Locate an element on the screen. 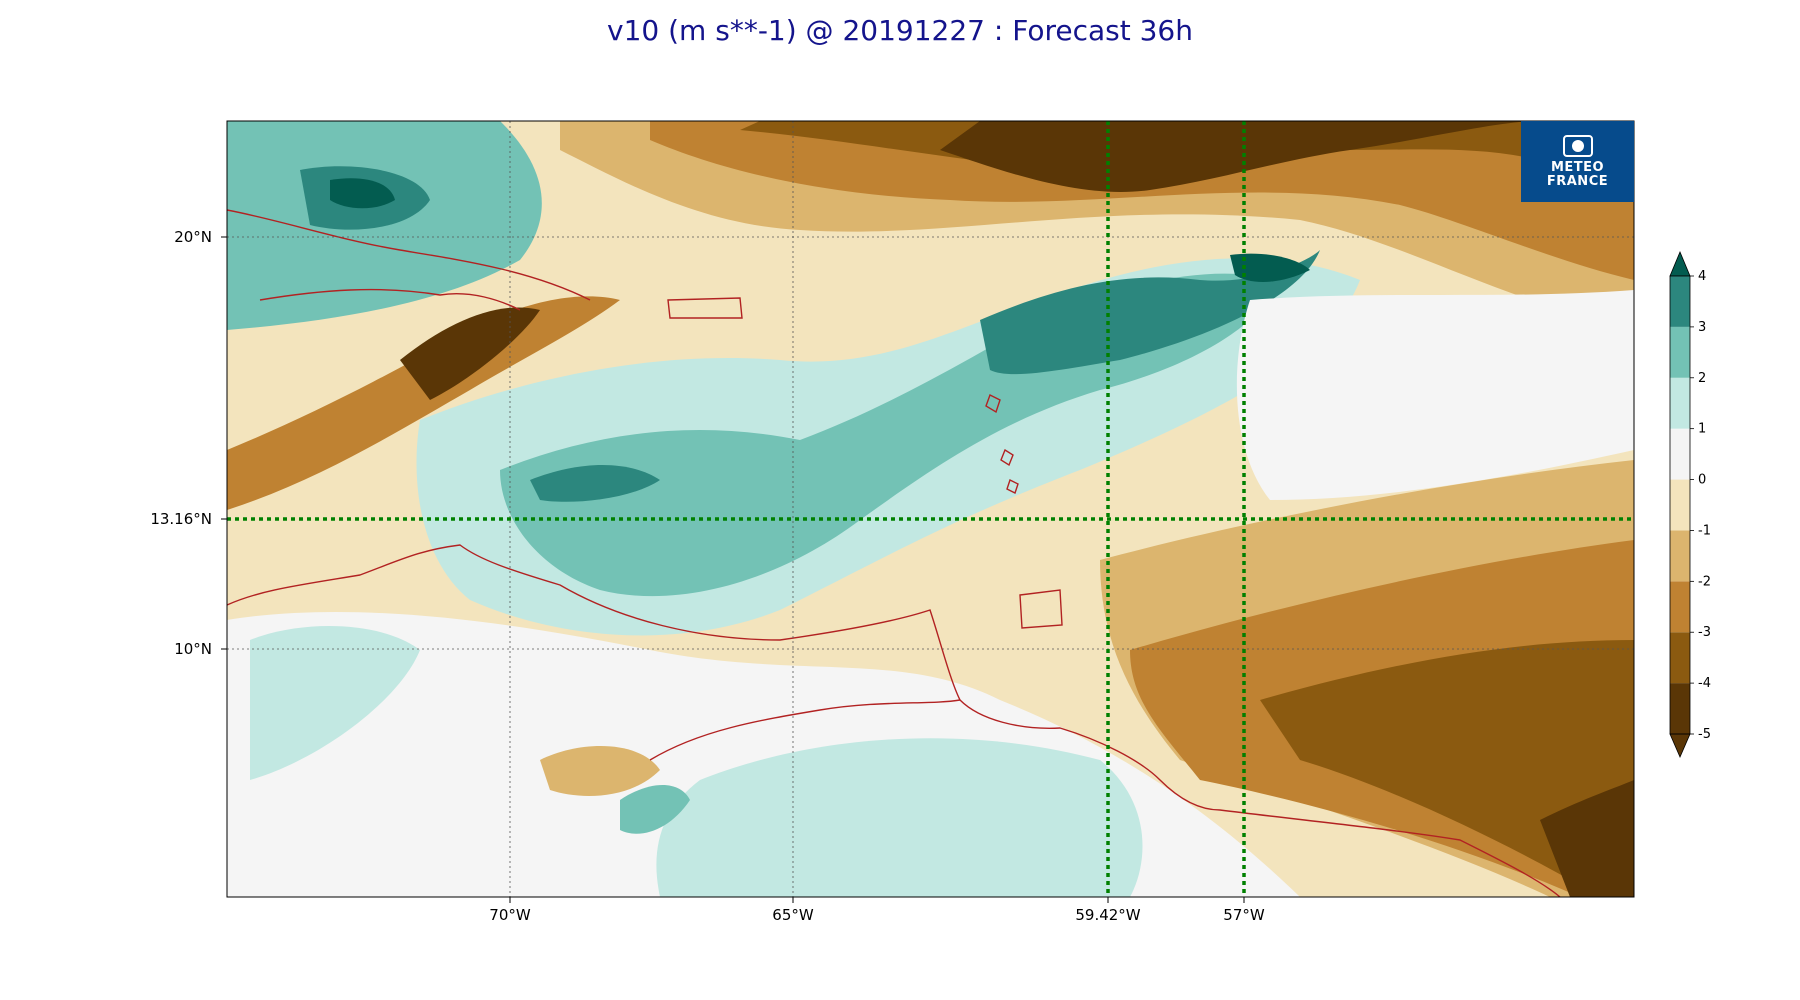 The width and height of the screenshot is (1800, 1000). lat-tick-label: 20°N is located at coordinates (193, 237).